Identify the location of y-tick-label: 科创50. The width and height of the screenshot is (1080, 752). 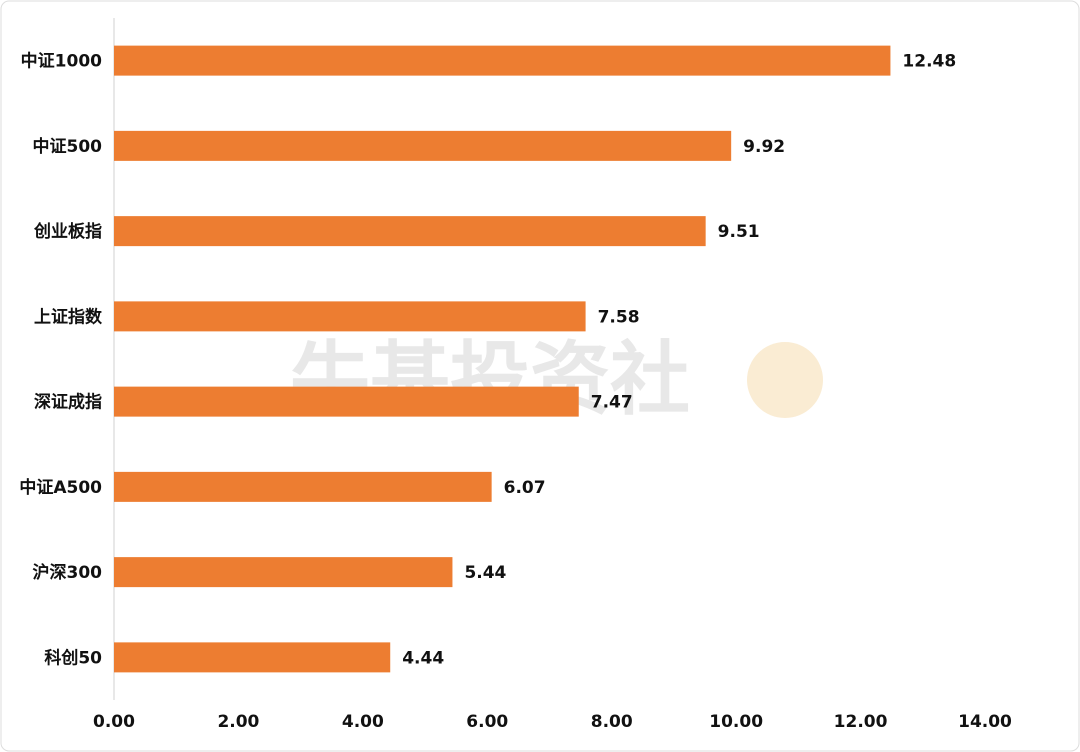
(73, 657).